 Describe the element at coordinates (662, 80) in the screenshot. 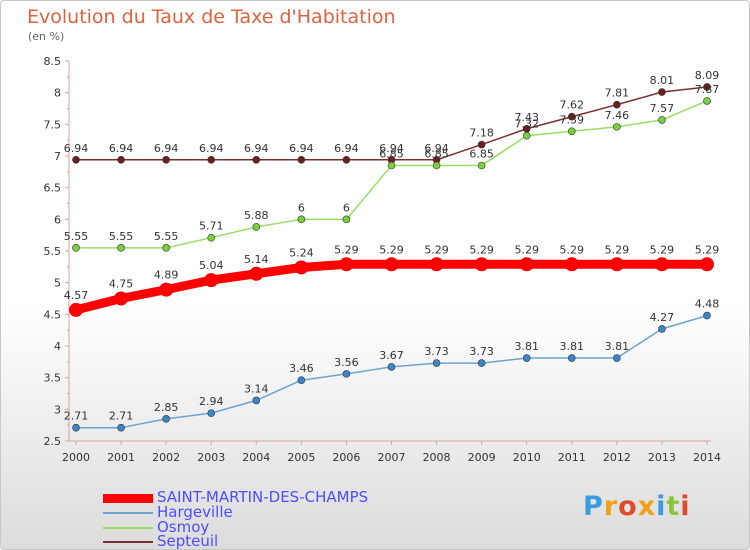

I see `data-label: 8.01` at that location.